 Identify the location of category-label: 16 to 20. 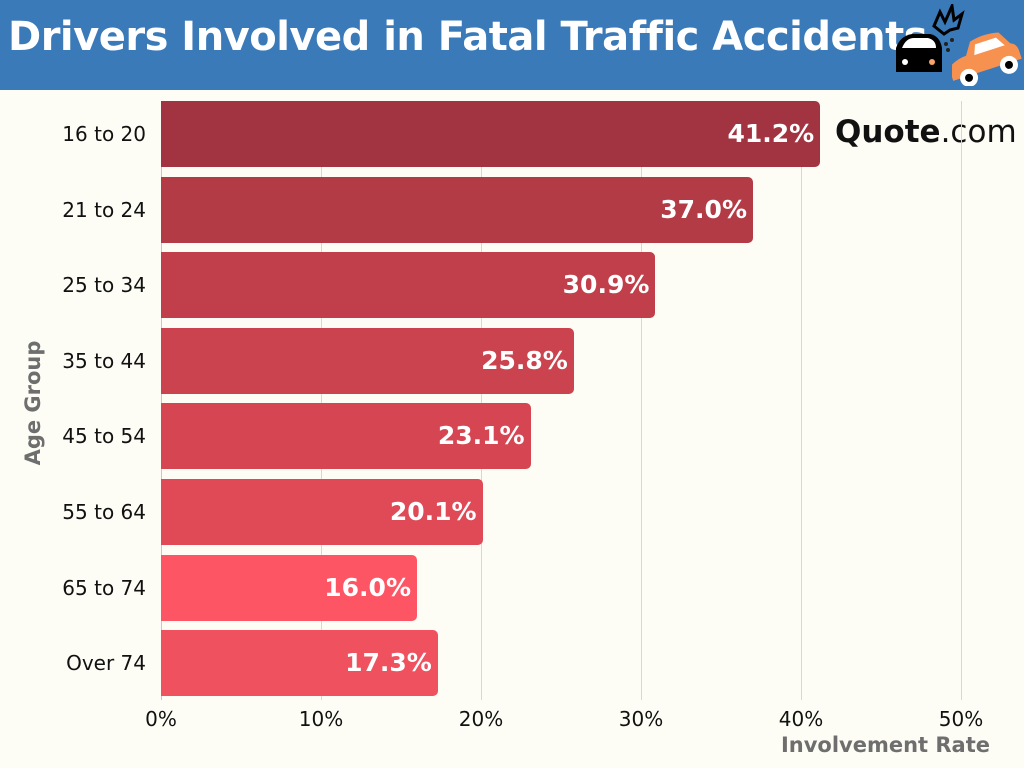
(104, 134).